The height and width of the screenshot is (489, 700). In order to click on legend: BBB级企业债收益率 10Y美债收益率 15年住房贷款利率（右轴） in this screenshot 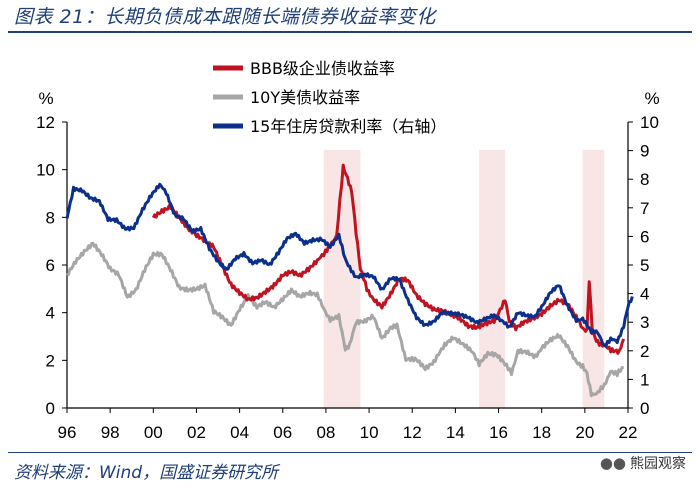, I will do `click(329, 97)`.